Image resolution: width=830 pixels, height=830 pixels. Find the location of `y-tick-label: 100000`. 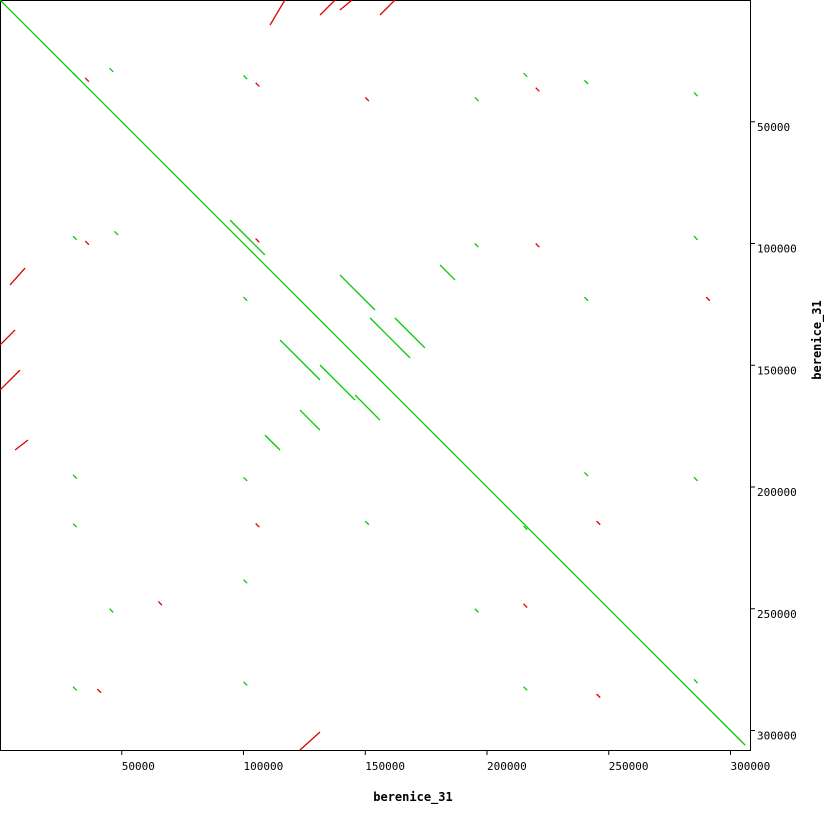

y-tick-label: 100000 is located at coordinates (777, 249).